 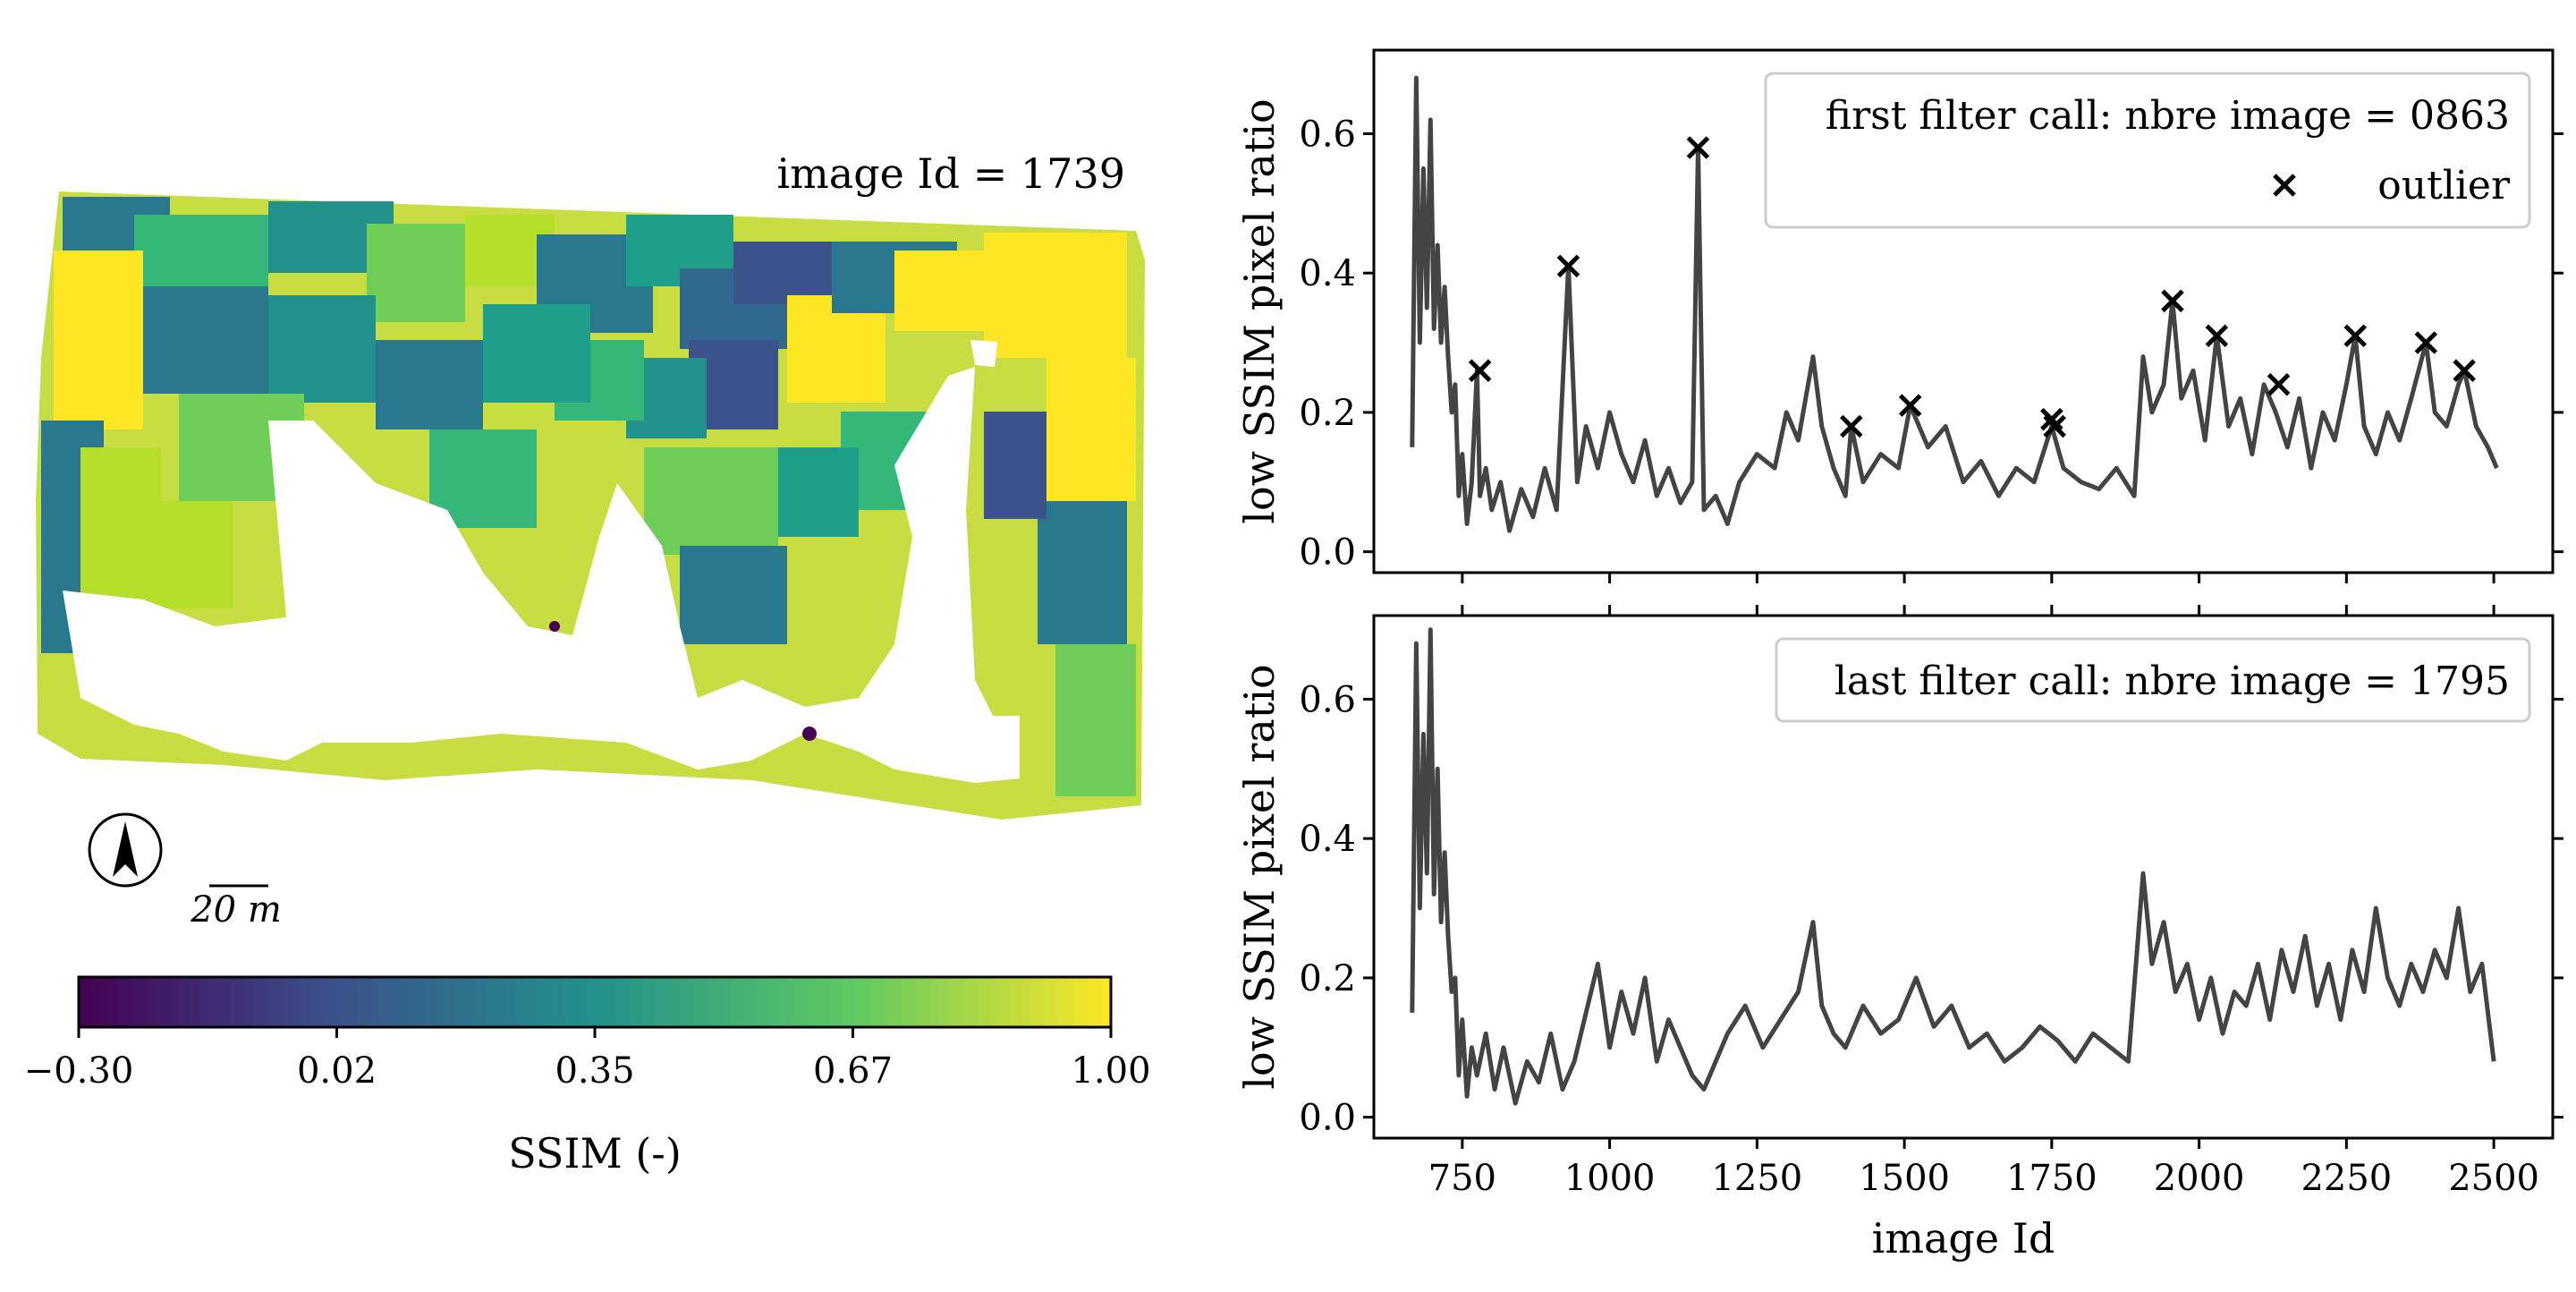 What do you see at coordinates (2051, 1178) in the screenshot?
I see `x-tick-label: 1750` at bounding box center [2051, 1178].